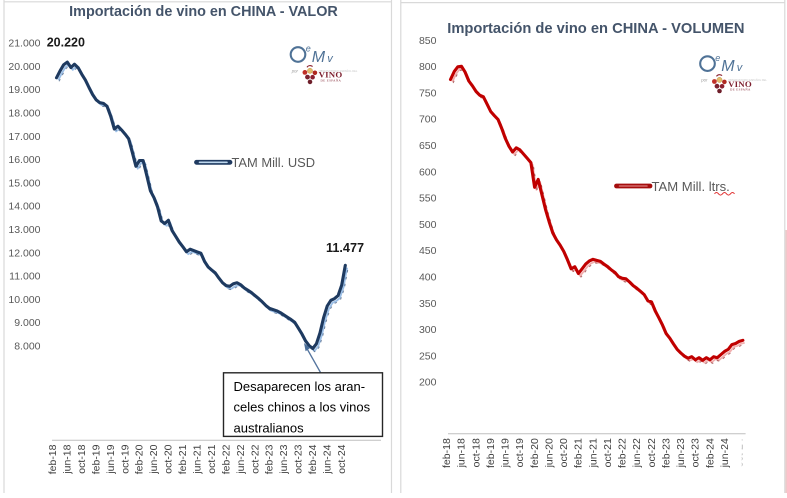 Image resolution: width=787 pixels, height=498 pixels. What do you see at coordinates (269, 428) in the screenshot?
I see `svg-text: australianos` at bounding box center [269, 428].